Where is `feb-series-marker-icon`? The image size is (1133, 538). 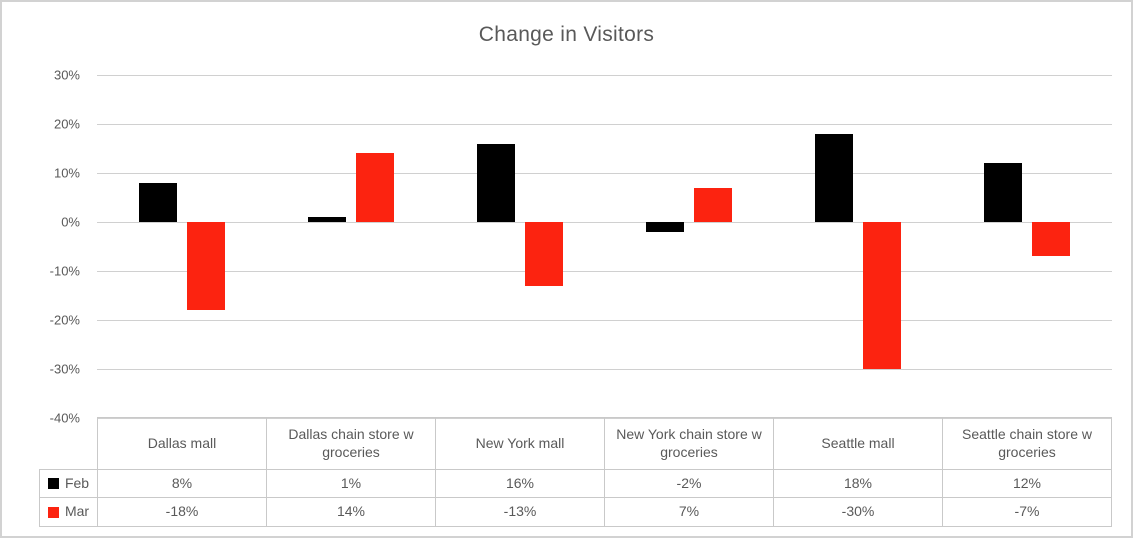
feb-series-marker-icon is located at coordinates (53, 483).